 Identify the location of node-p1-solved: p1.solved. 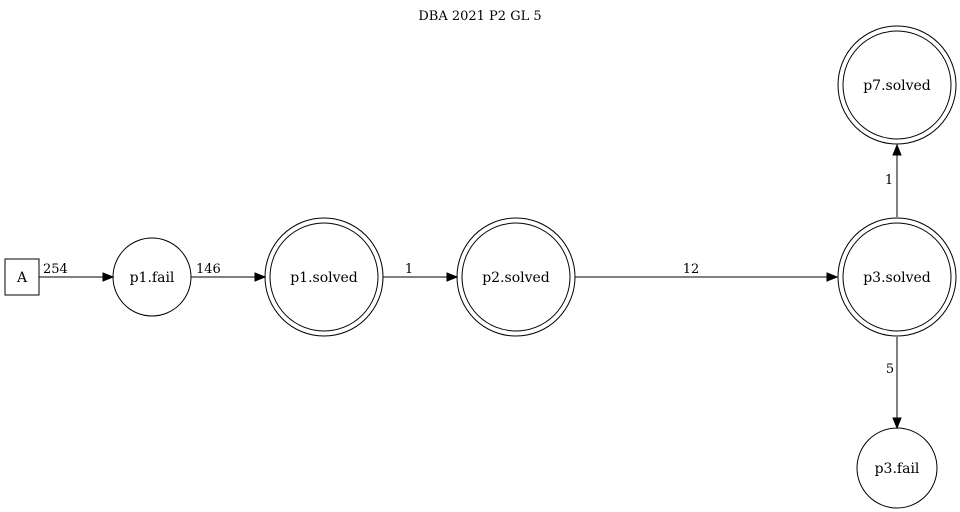
(324, 277).